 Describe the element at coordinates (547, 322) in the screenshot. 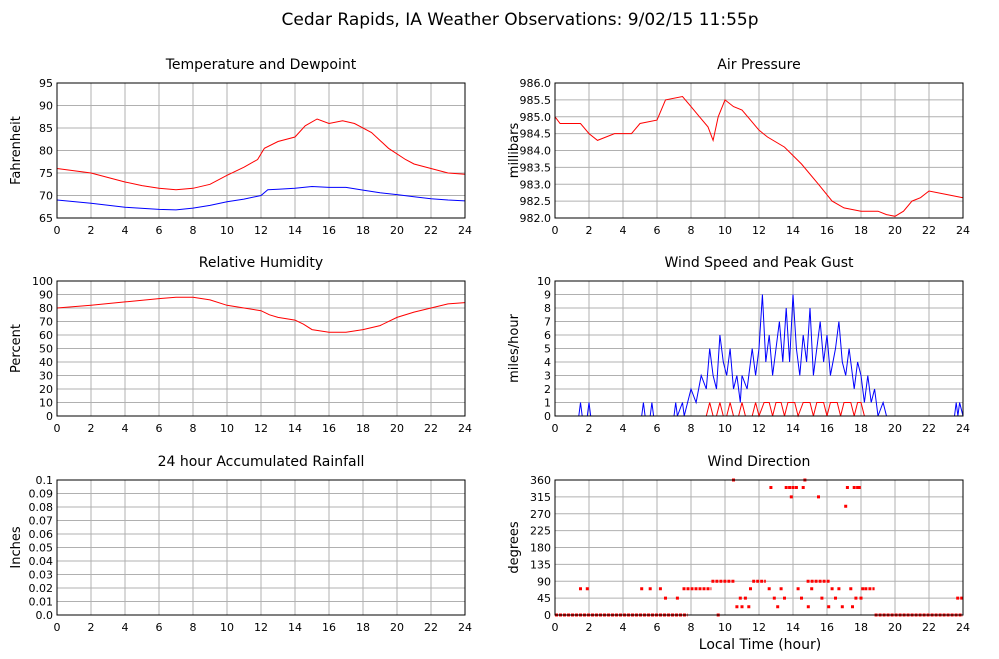

I see `y-tick-label: 7` at that location.